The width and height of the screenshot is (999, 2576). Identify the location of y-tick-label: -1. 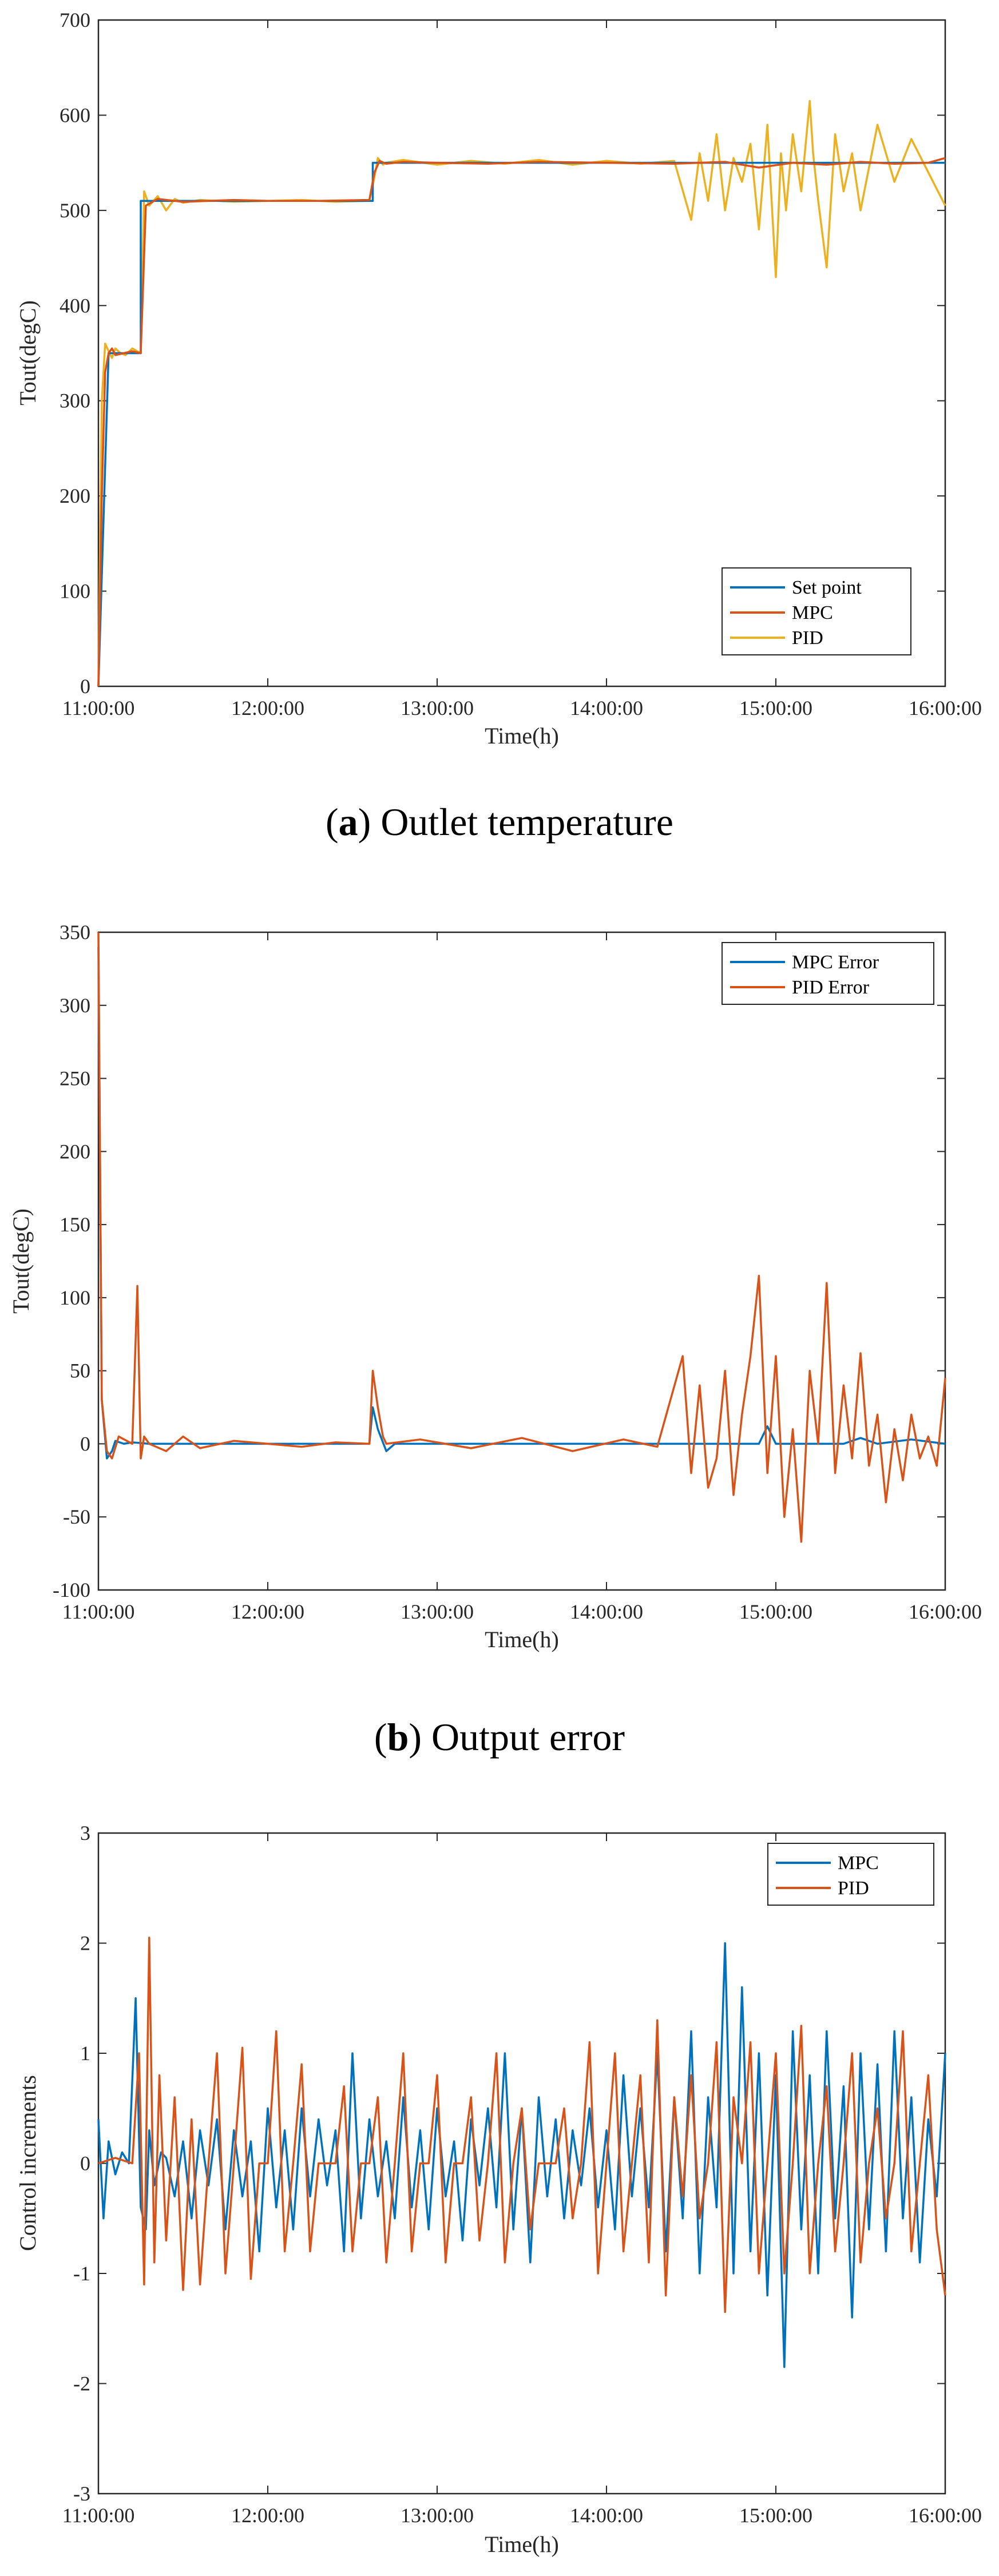
(81, 2273).